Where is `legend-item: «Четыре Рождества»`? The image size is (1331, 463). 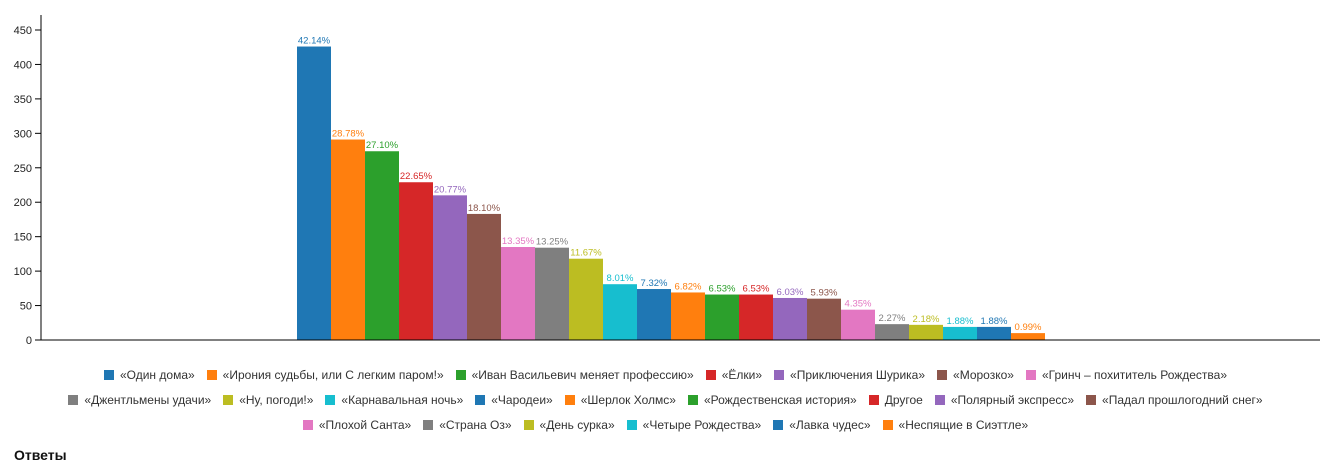
legend-item: «Четыре Рождества» is located at coordinates (694, 424).